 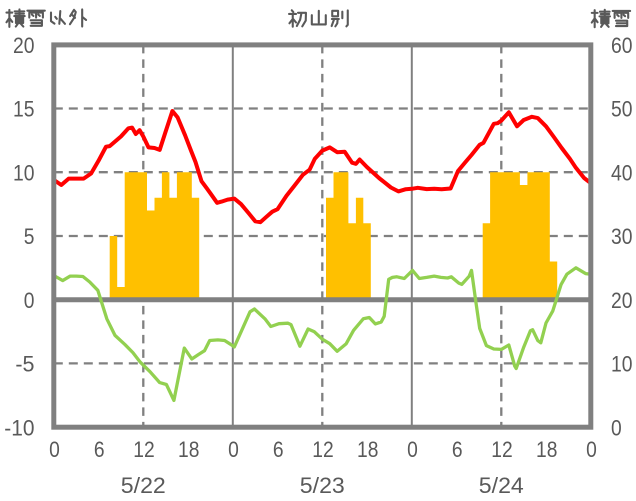 What do you see at coordinates (622, 109) in the screenshot?
I see `svg-text: 50` at bounding box center [622, 109].